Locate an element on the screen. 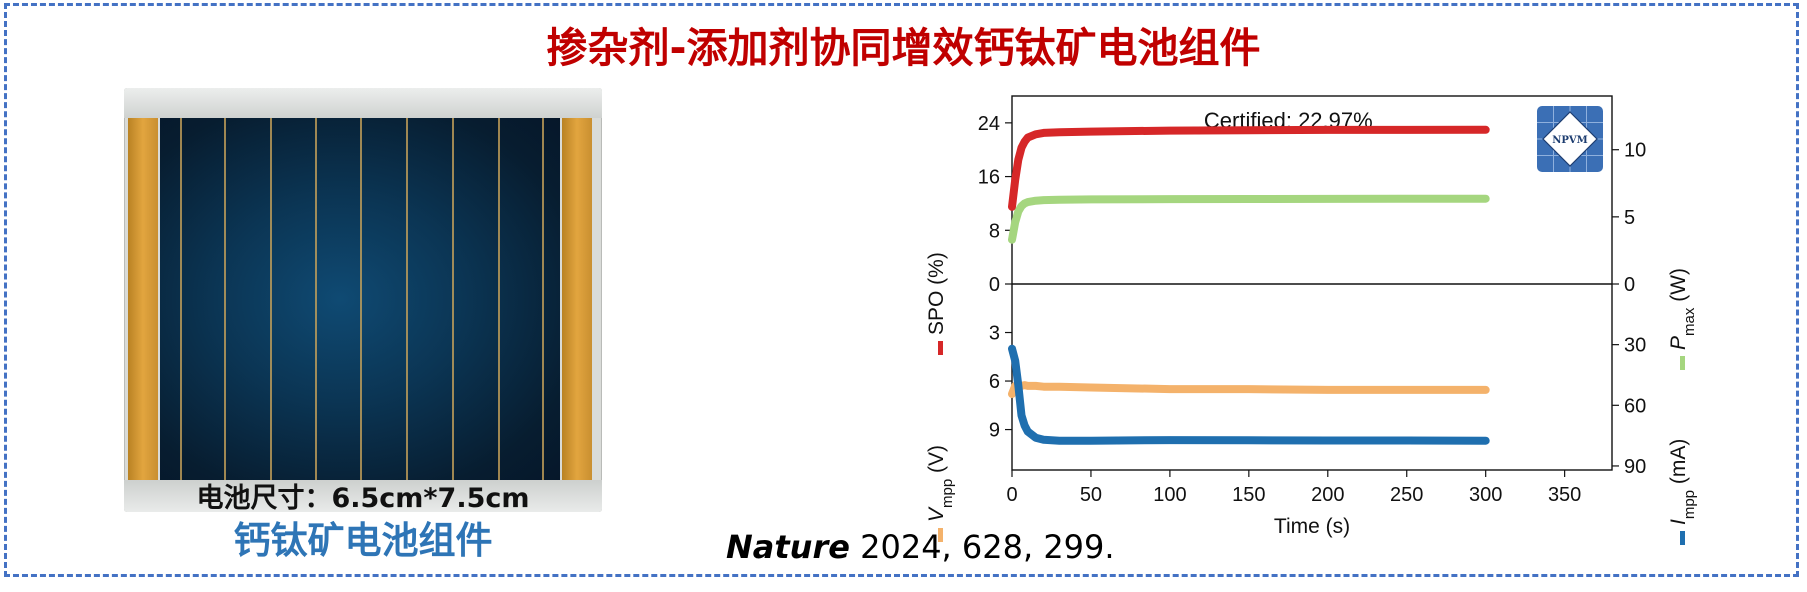 The height and width of the screenshot is (592, 1807). y-tick-label-right: 60 is located at coordinates (1635, 406).